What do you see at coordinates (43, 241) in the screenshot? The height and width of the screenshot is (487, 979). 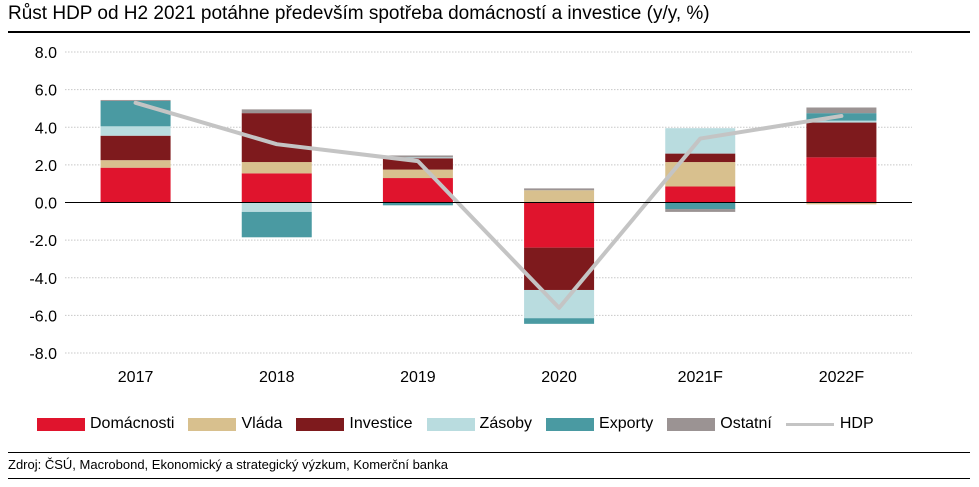 I see `y-tick-label: -2.0` at bounding box center [43, 241].